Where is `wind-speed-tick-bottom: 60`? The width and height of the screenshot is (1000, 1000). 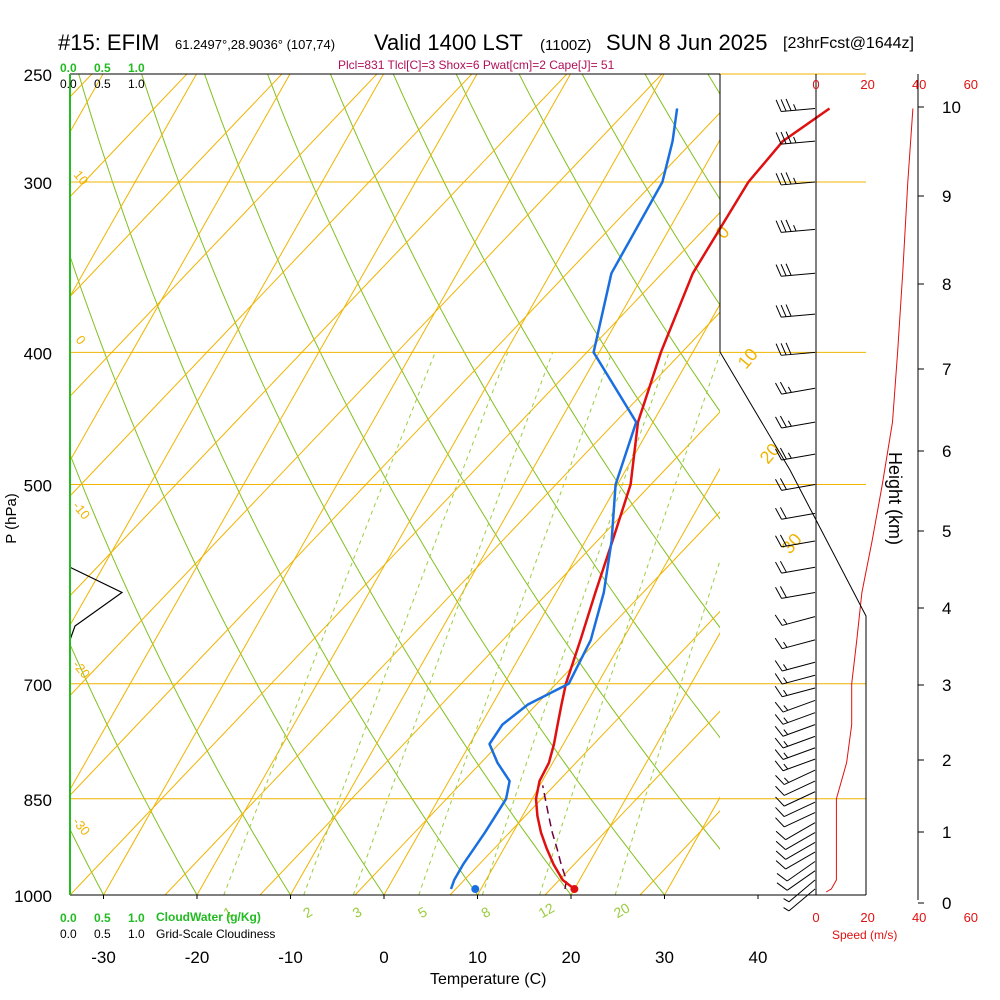 wind-speed-tick-bottom: 60 is located at coordinates (971, 917).